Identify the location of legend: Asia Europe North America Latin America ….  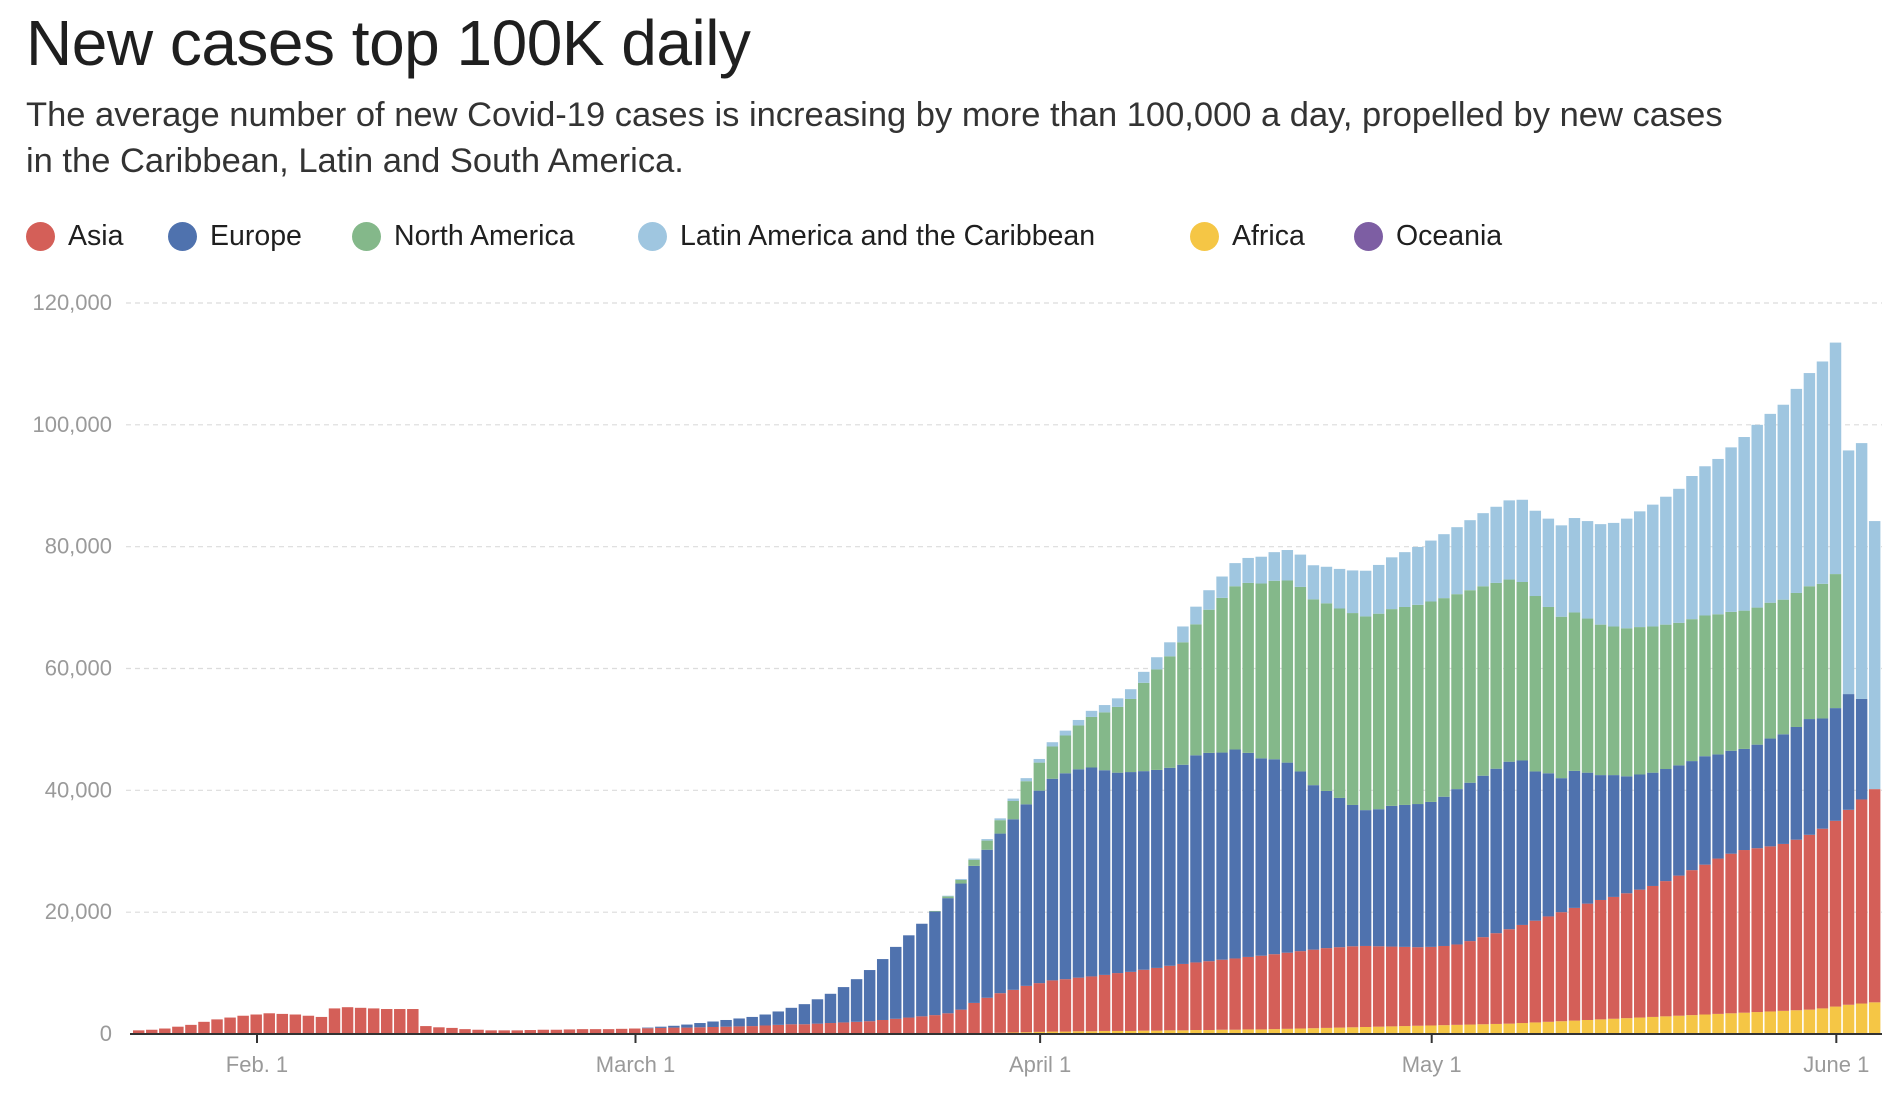
(876, 236).